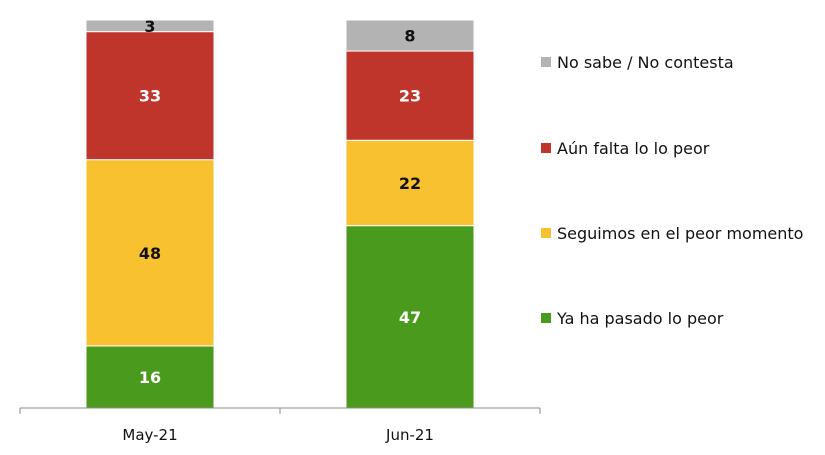 The height and width of the screenshot is (455, 825). I want to click on bar-segment-jun-21-s2, so click(410, 95).